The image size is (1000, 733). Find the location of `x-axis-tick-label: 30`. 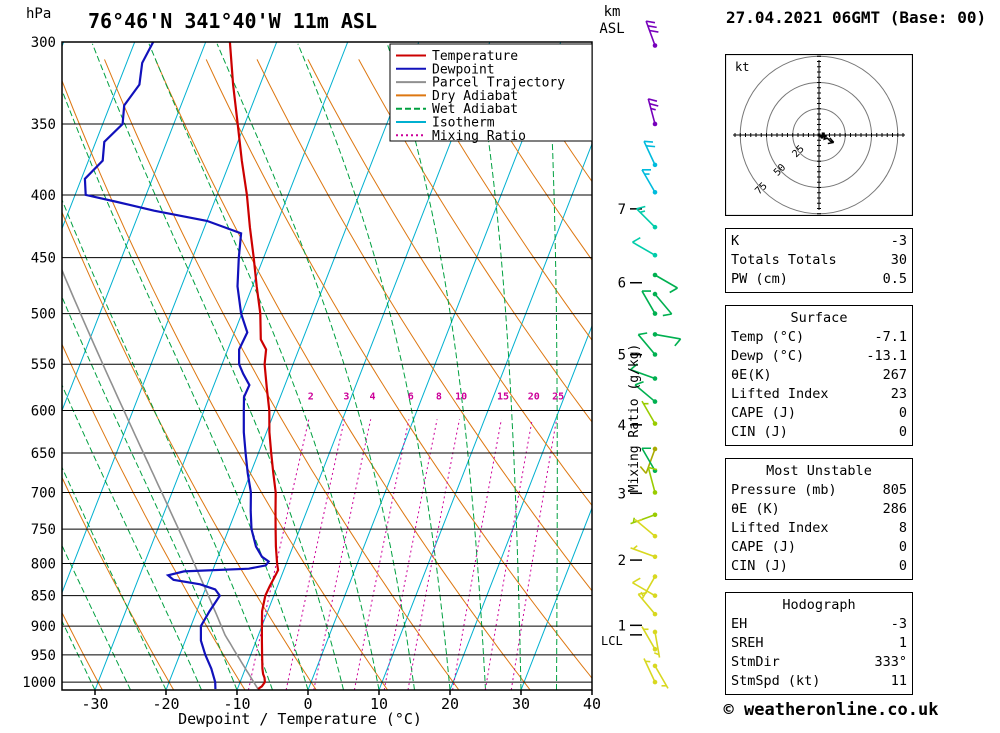

x-axis-tick-label: 30 is located at coordinates (521, 704).